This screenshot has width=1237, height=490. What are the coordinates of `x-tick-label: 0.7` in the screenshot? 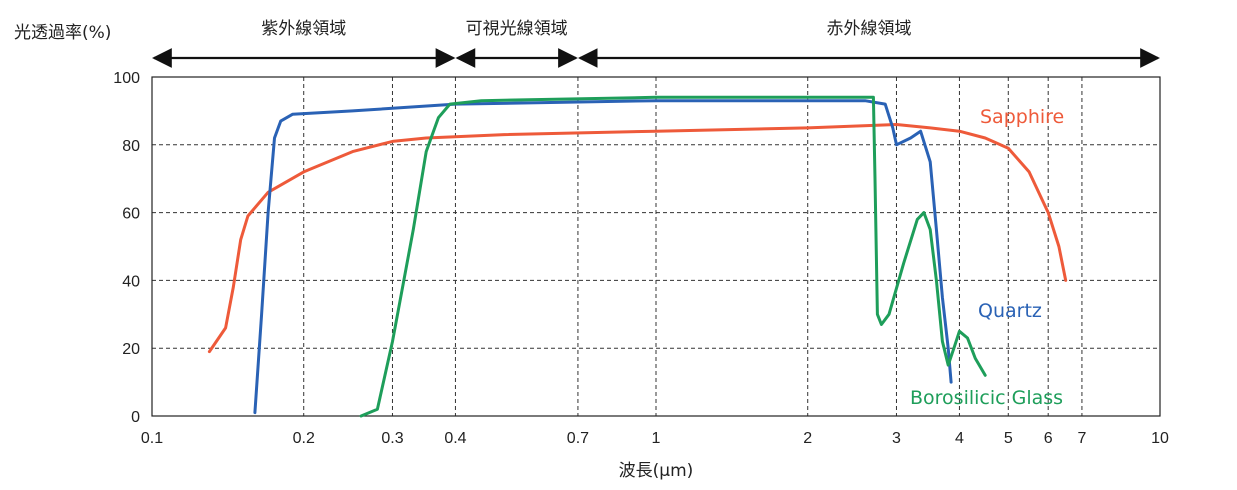 It's located at (578, 438).